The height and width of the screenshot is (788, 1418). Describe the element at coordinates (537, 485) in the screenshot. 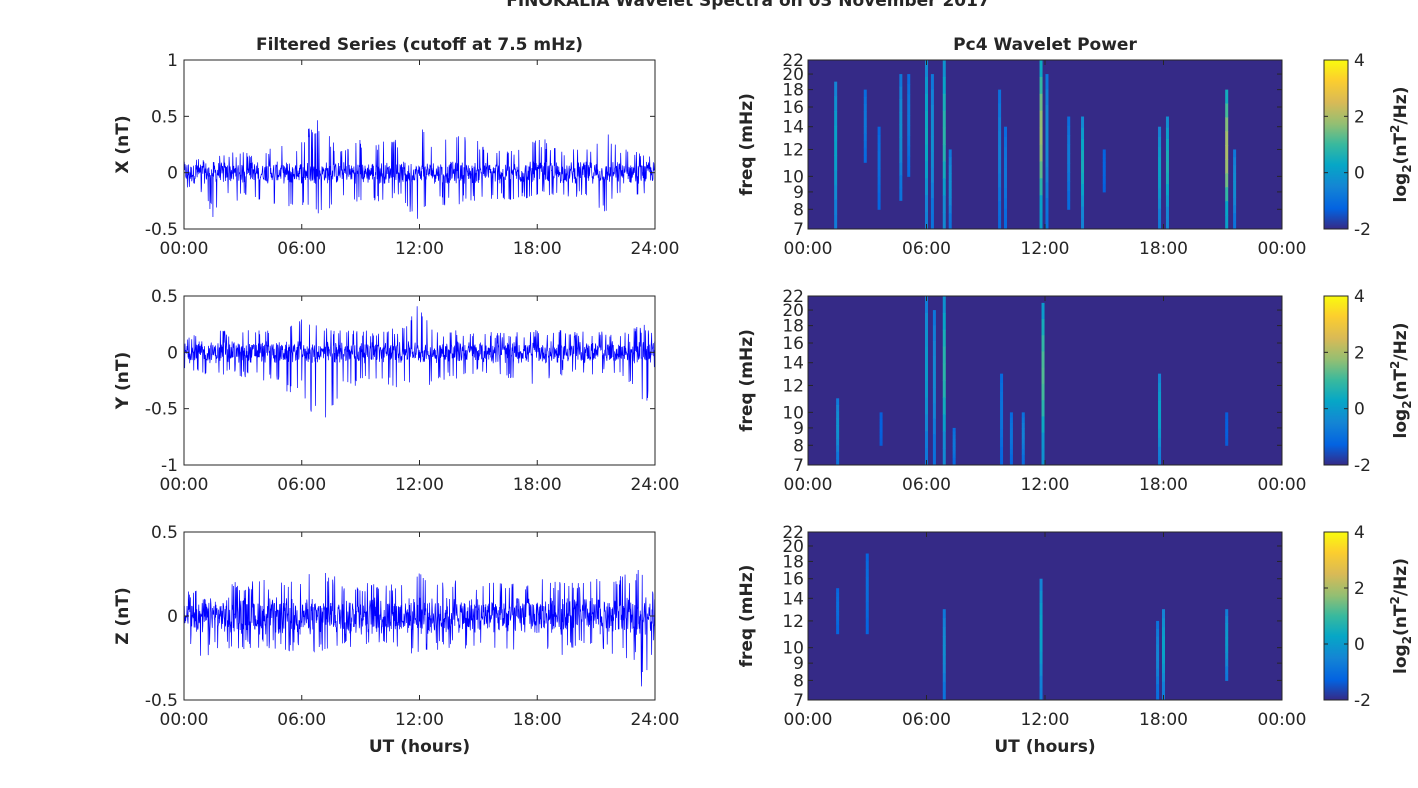

I see `x-tick-label: 18:00` at that location.